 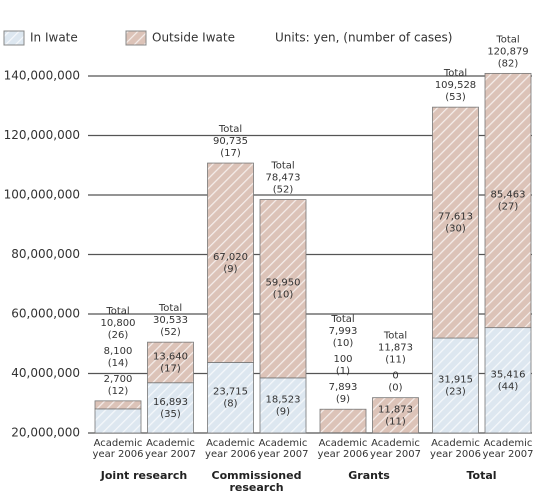 What do you see at coordinates (342, 359) in the screenshot?
I see `value-label: 100` at bounding box center [342, 359].